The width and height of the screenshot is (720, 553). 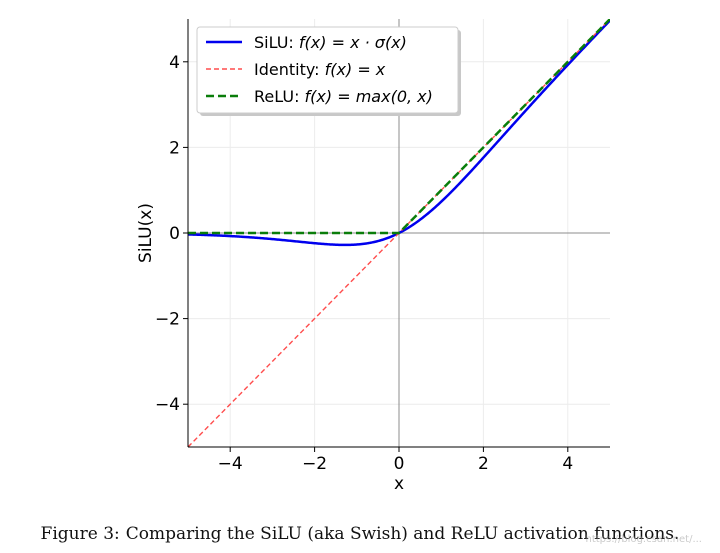 I want to click on y-tick-label: 2, so click(x=174, y=148).